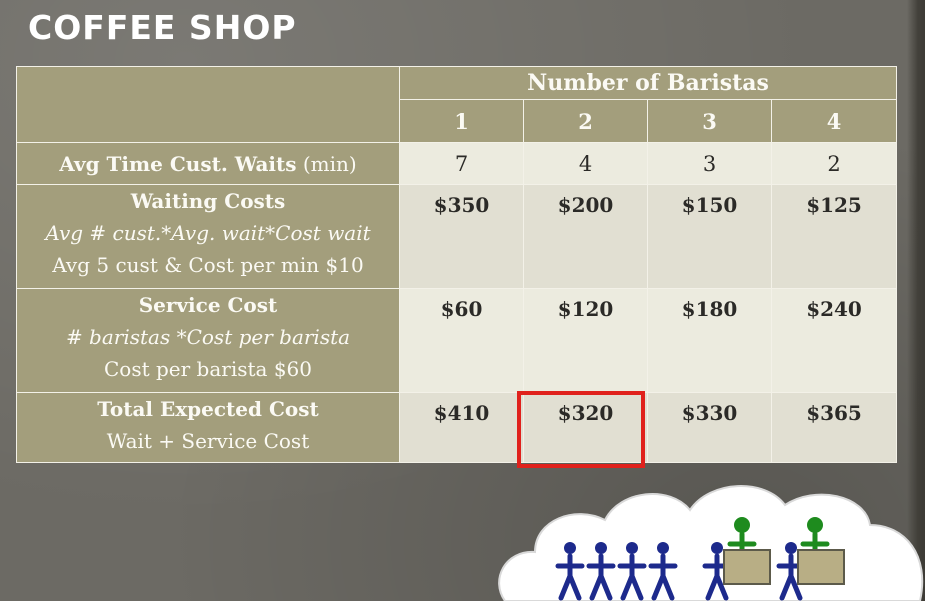 The width and height of the screenshot is (925, 601). What do you see at coordinates (208, 337) in the screenshot?
I see `row-label-formula: # baristas *Cost per barista` at bounding box center [208, 337].